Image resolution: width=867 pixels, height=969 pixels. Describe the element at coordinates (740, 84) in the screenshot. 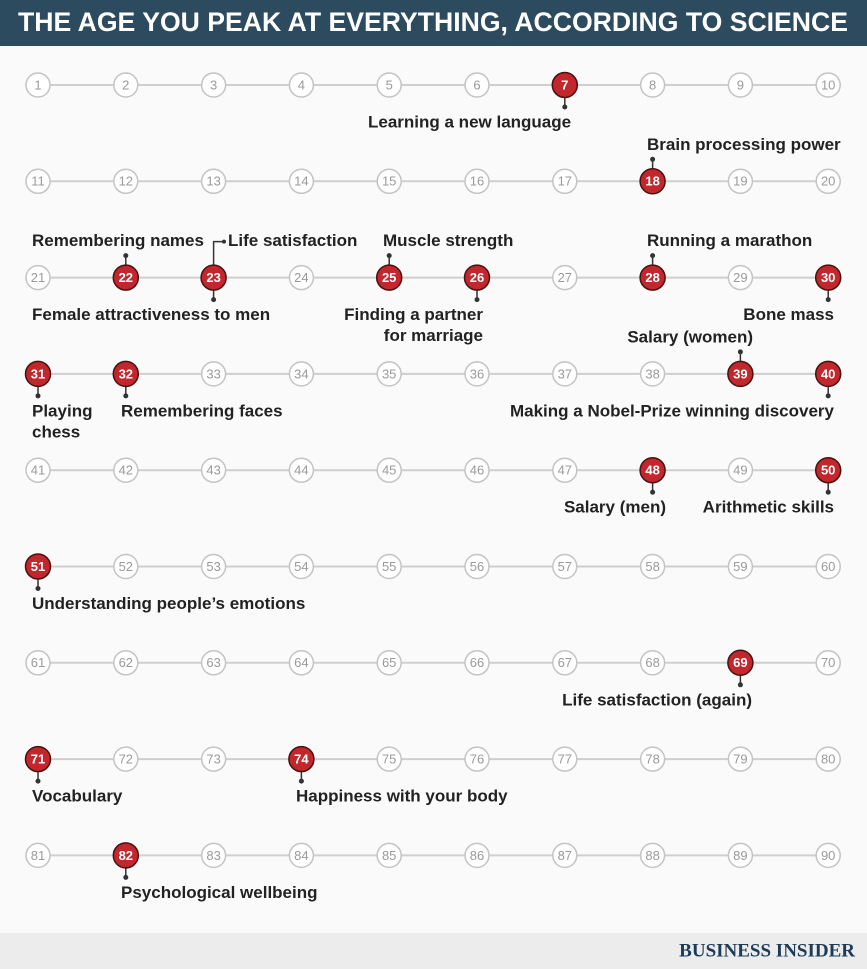

I see `age-number: 9` at that location.